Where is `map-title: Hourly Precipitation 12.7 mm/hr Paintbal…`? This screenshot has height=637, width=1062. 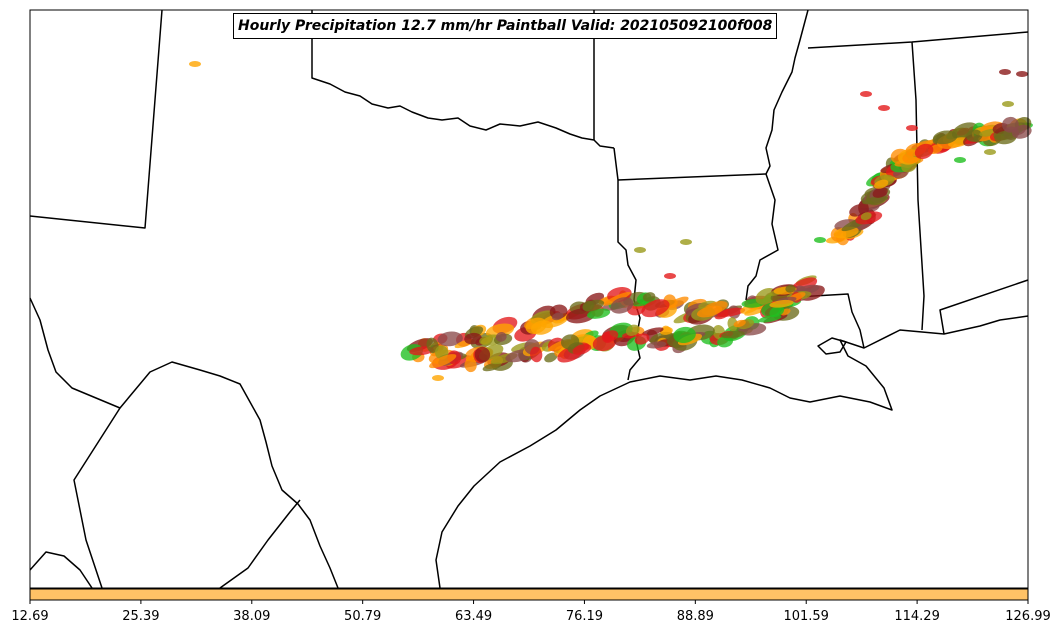 map-title: Hourly Precipitation 12.7 mm/hr Paintbal… is located at coordinates (505, 26).